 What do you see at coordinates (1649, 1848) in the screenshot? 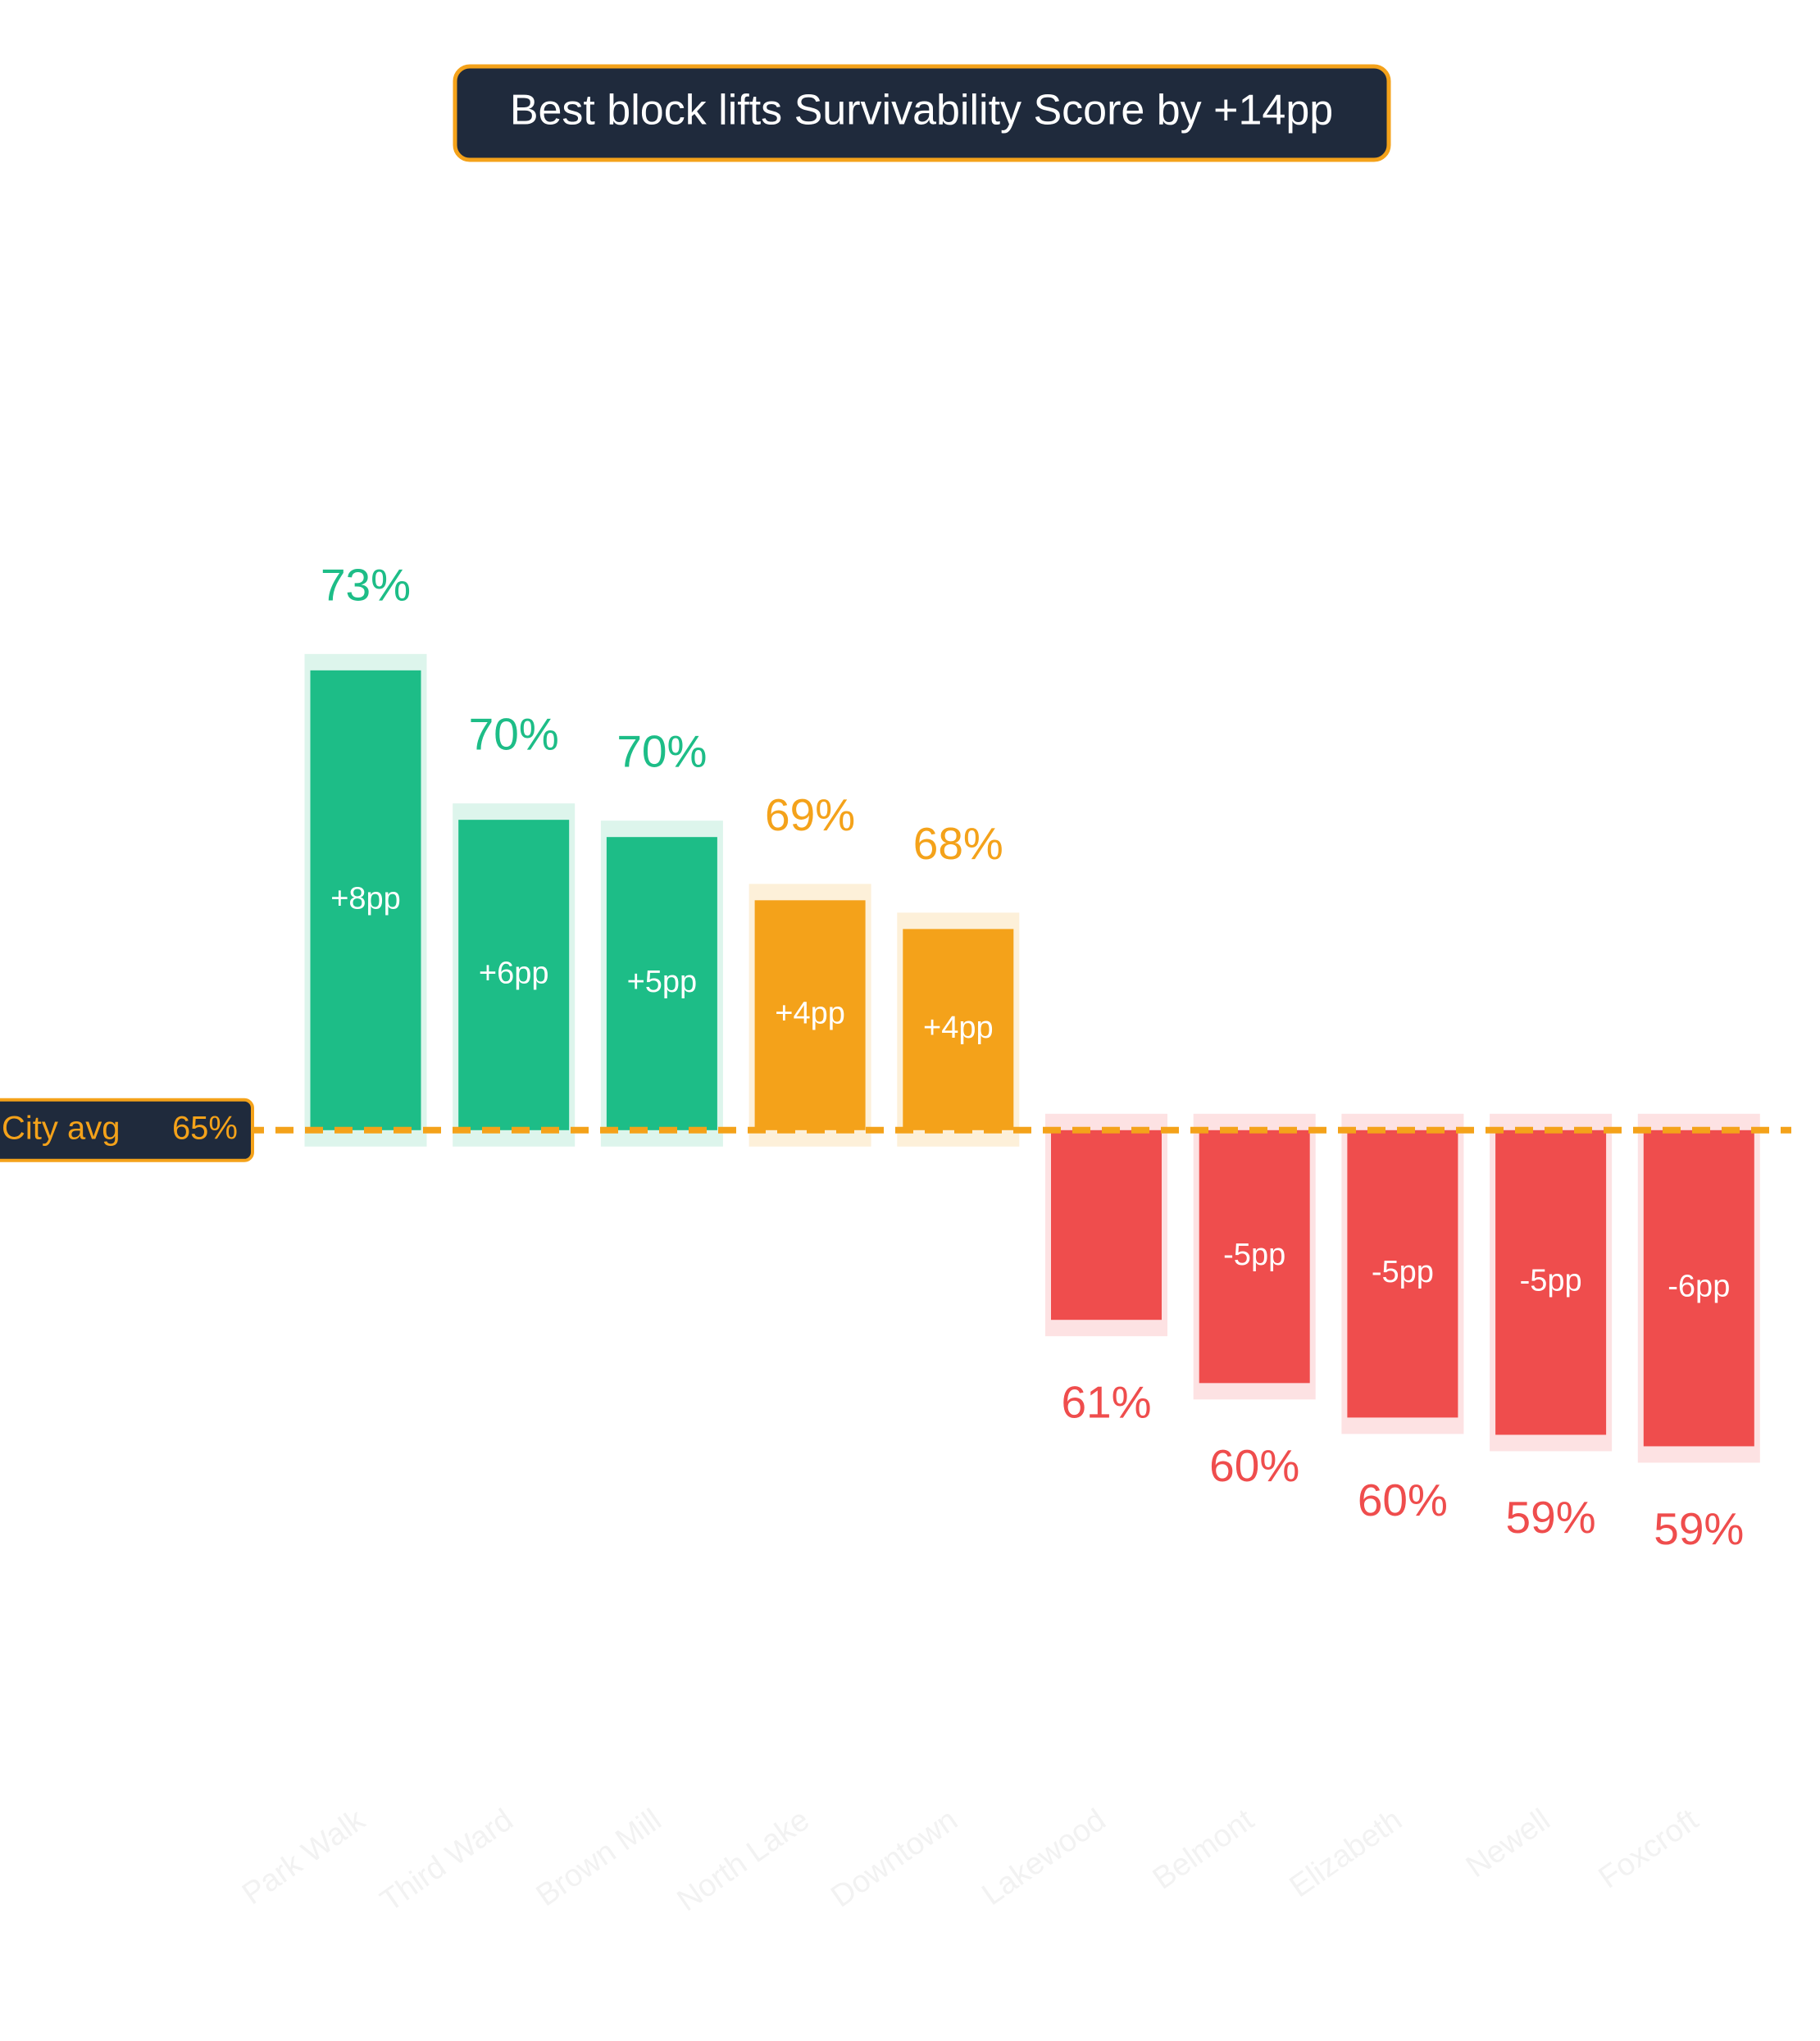
I see `x-tick-label: Foxcroft` at bounding box center [1649, 1848].